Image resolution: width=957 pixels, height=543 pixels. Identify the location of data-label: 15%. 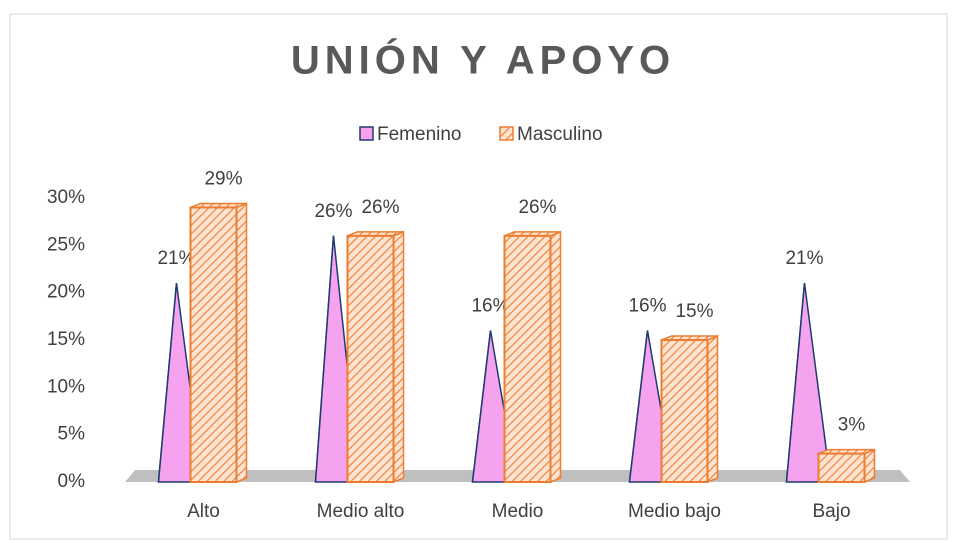
(694, 311).